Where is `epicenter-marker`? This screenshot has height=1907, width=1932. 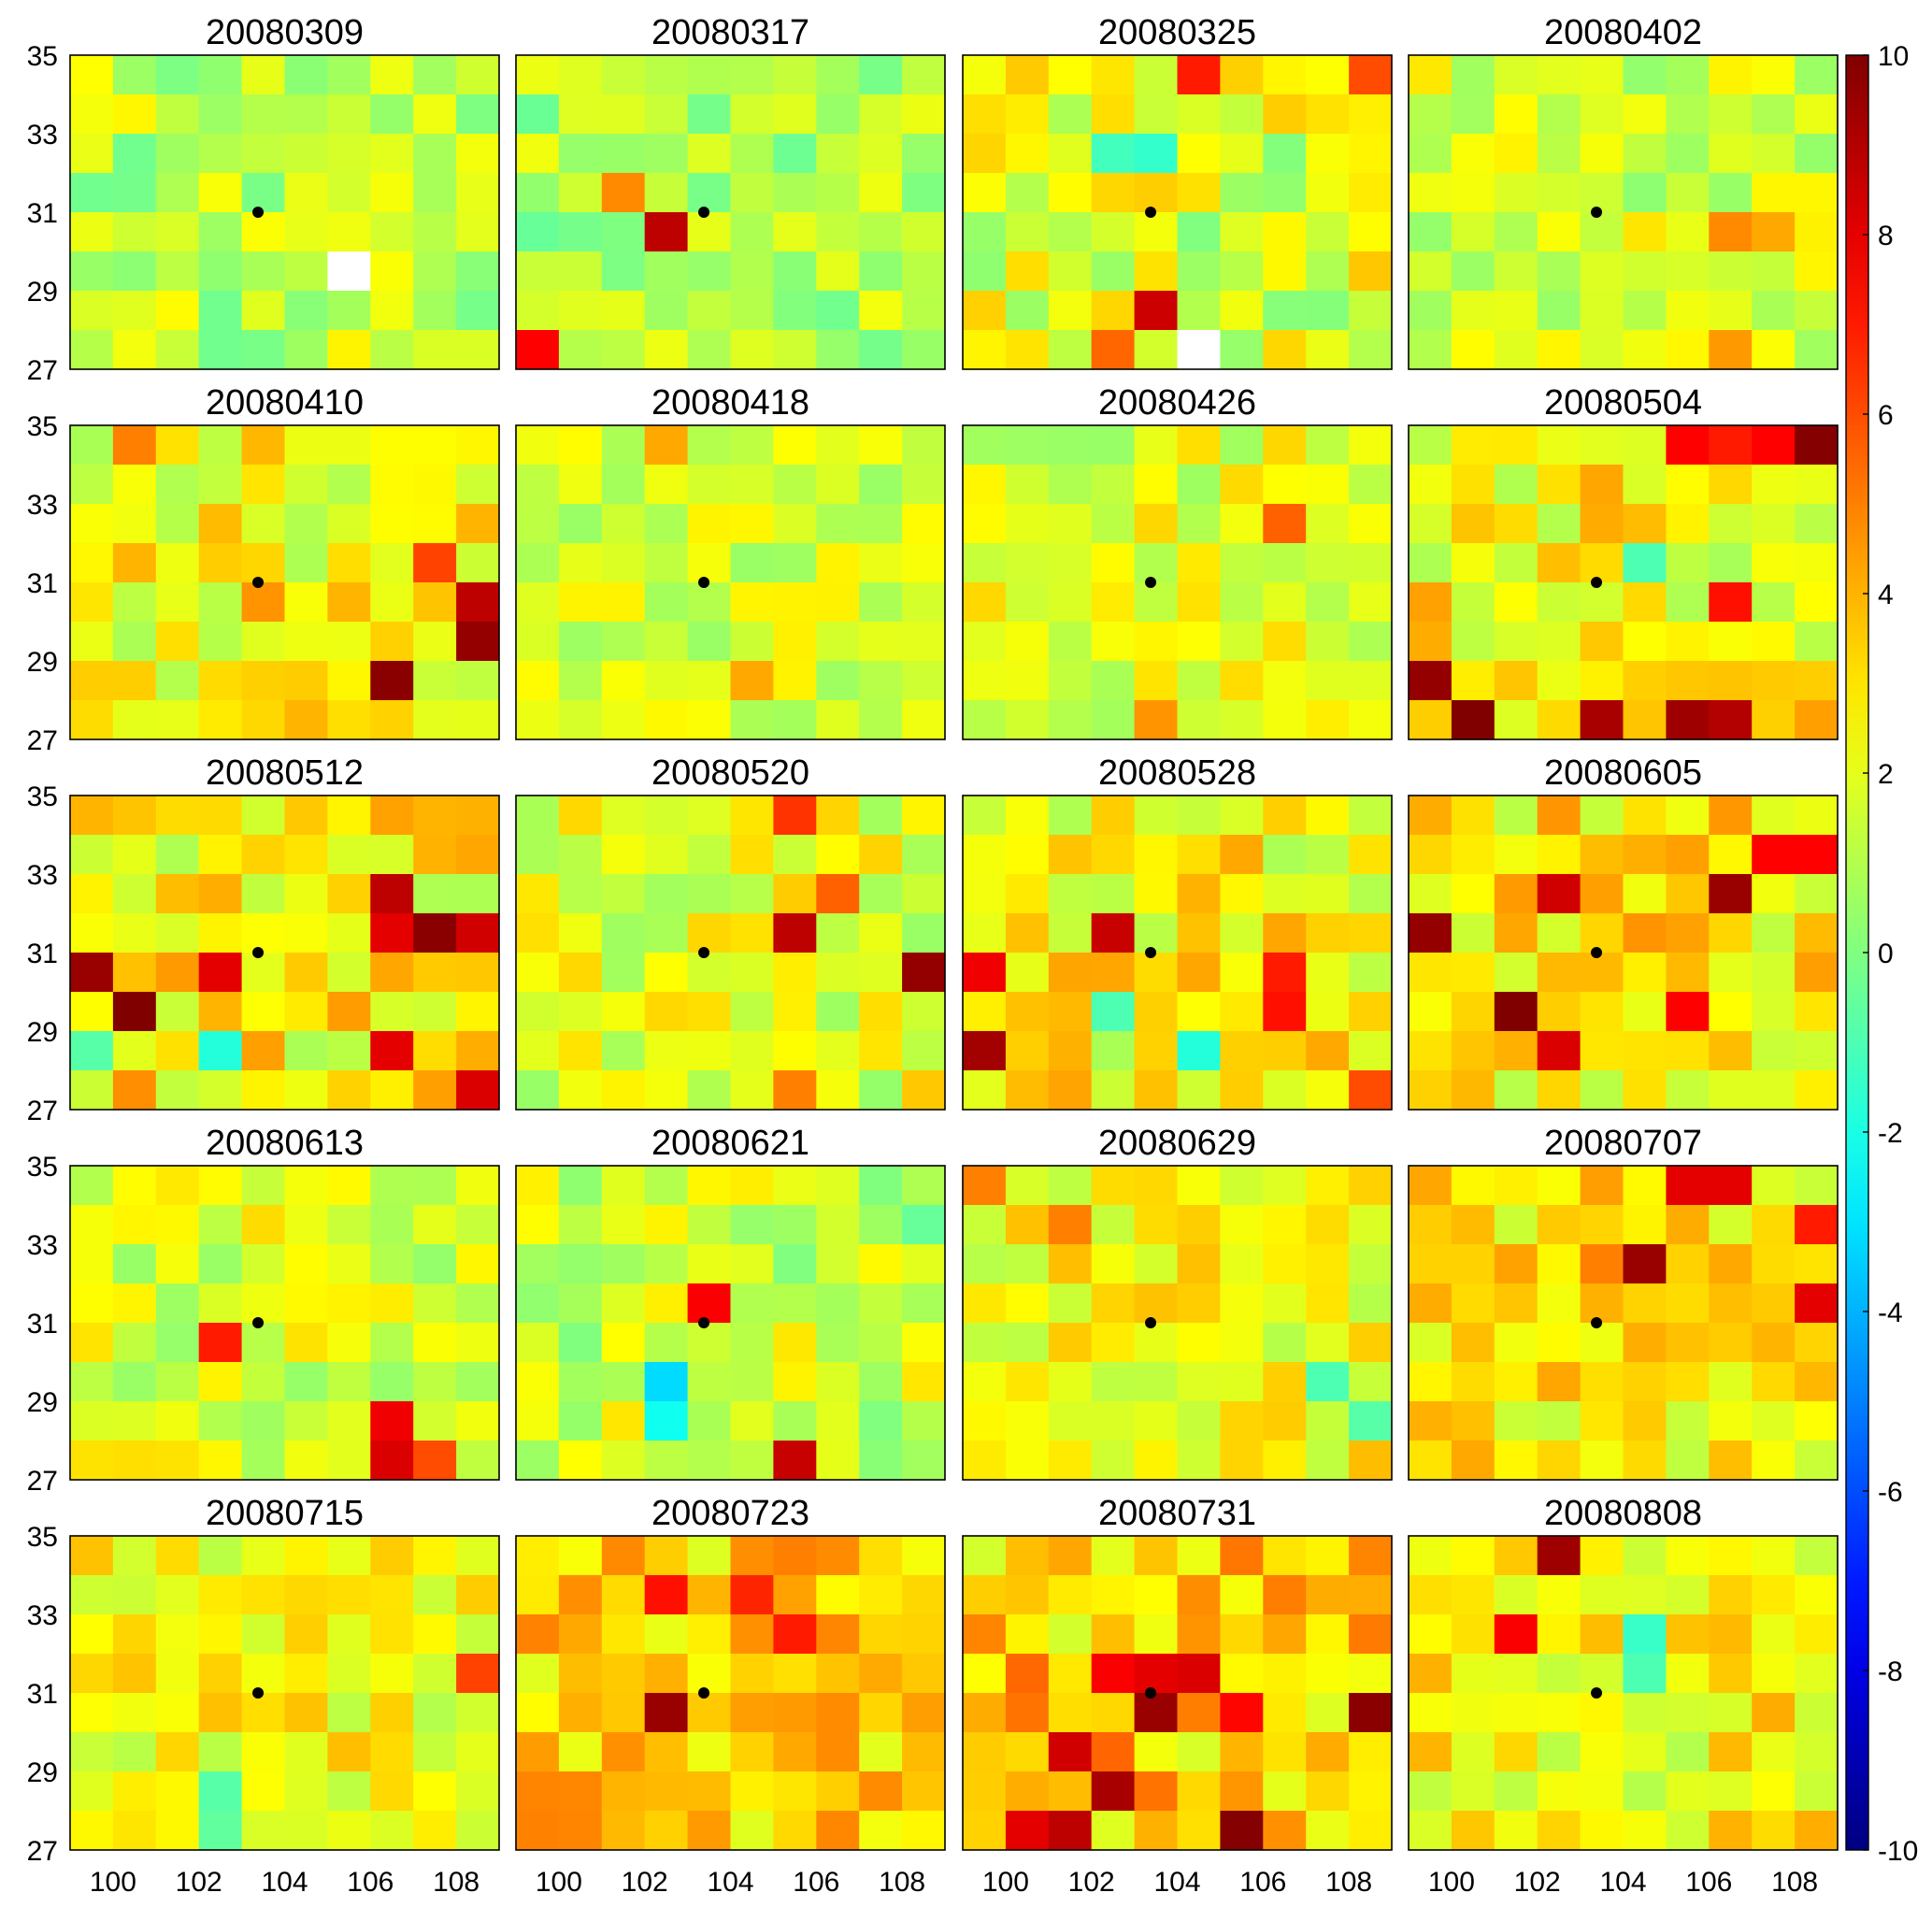
epicenter-marker is located at coordinates (1597, 212).